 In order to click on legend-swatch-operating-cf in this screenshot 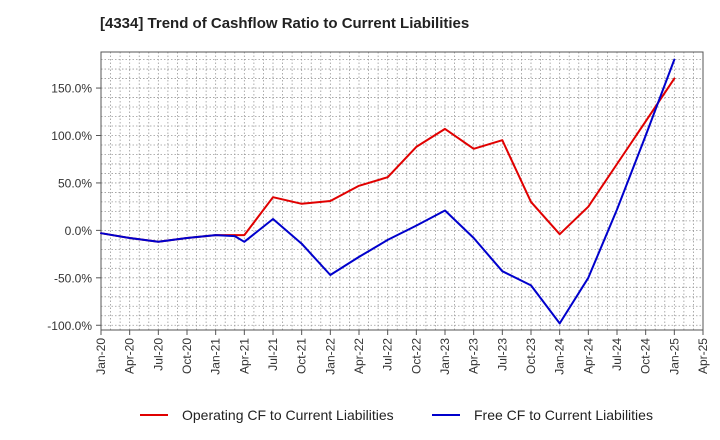, I will do `click(154, 415)`.